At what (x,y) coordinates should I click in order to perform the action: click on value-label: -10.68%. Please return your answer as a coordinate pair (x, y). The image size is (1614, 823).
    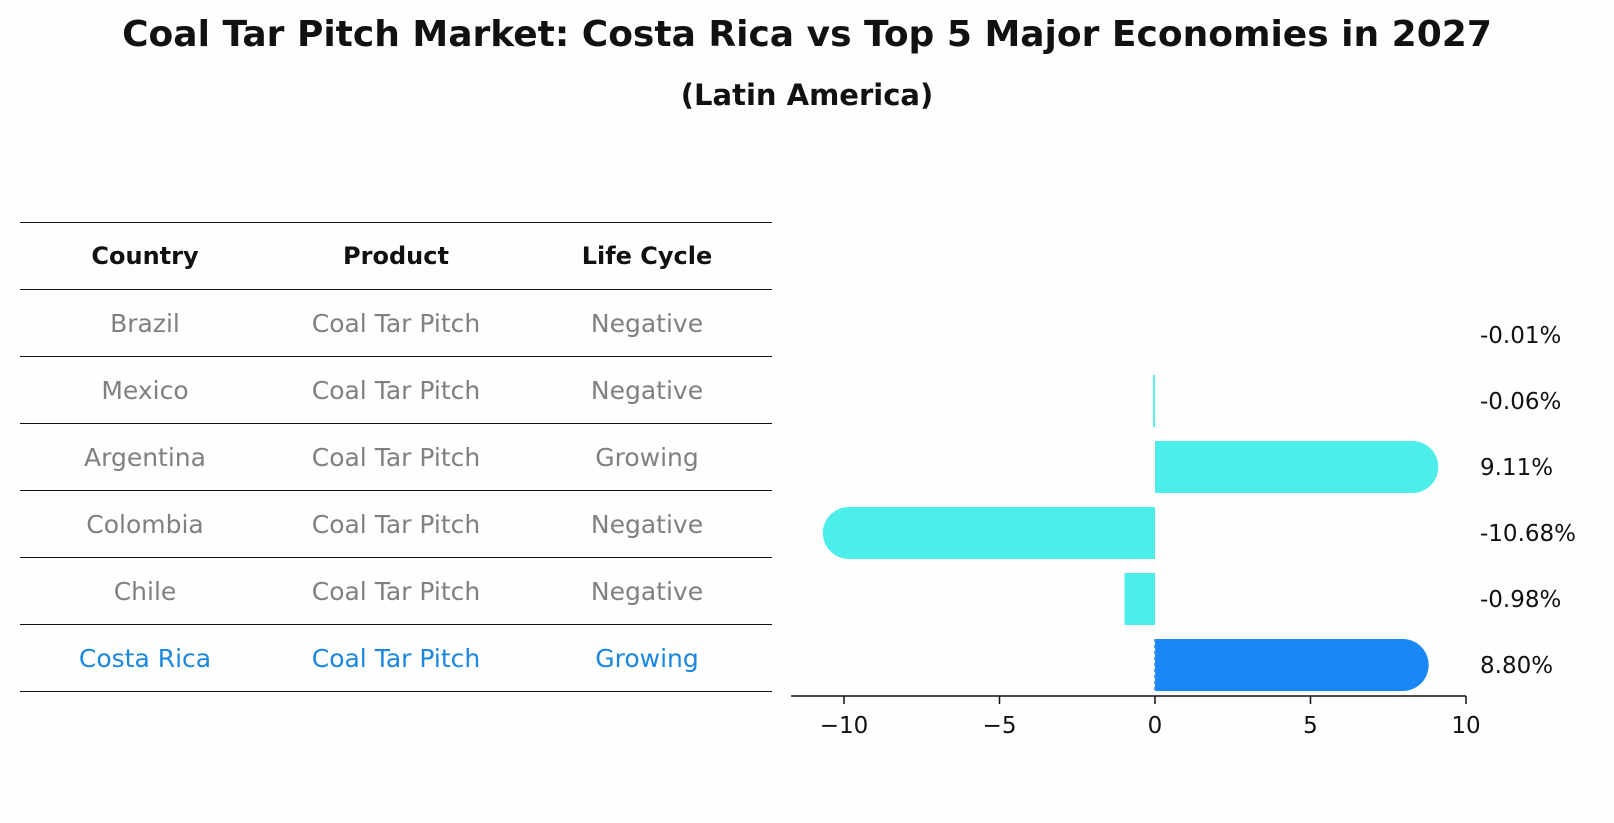
    Looking at the image, I should click on (1528, 534).